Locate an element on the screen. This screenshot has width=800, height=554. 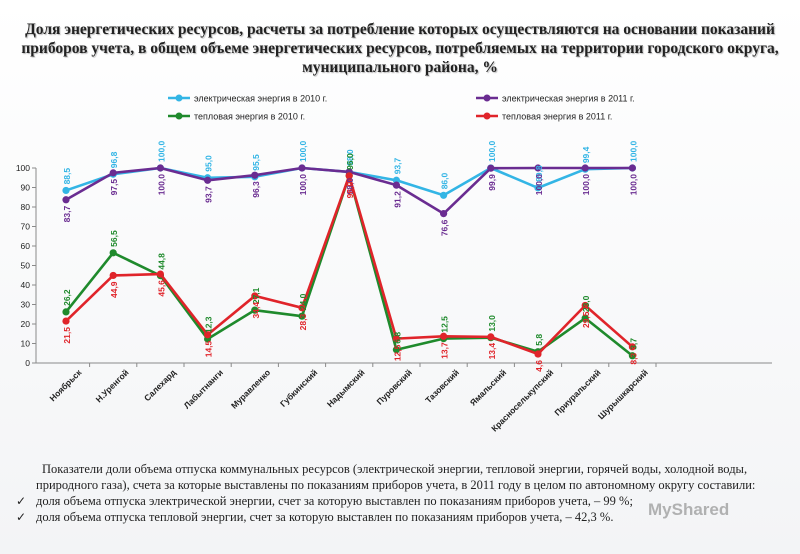
legend-entry: тепловая энергия в 2010 г. is located at coordinates (249, 117).